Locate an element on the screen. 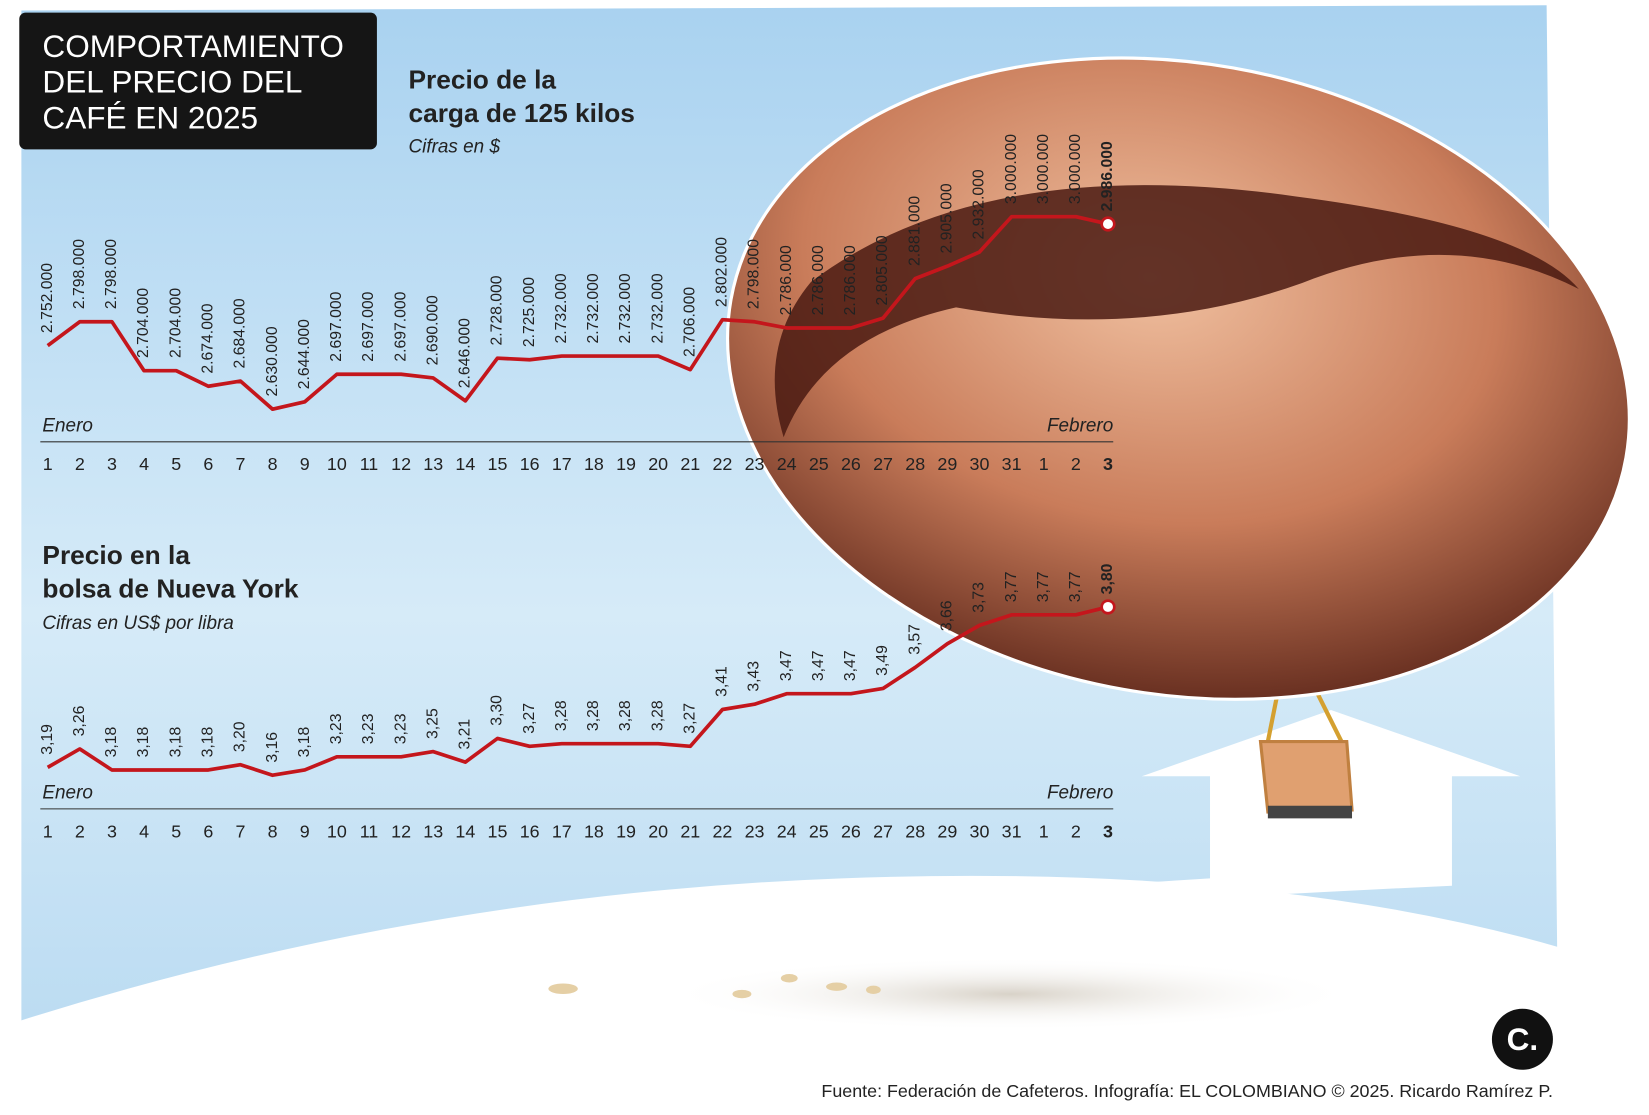 The height and width of the screenshot is (1115, 1649). ground-shadow is located at coordinates (1010, 994).